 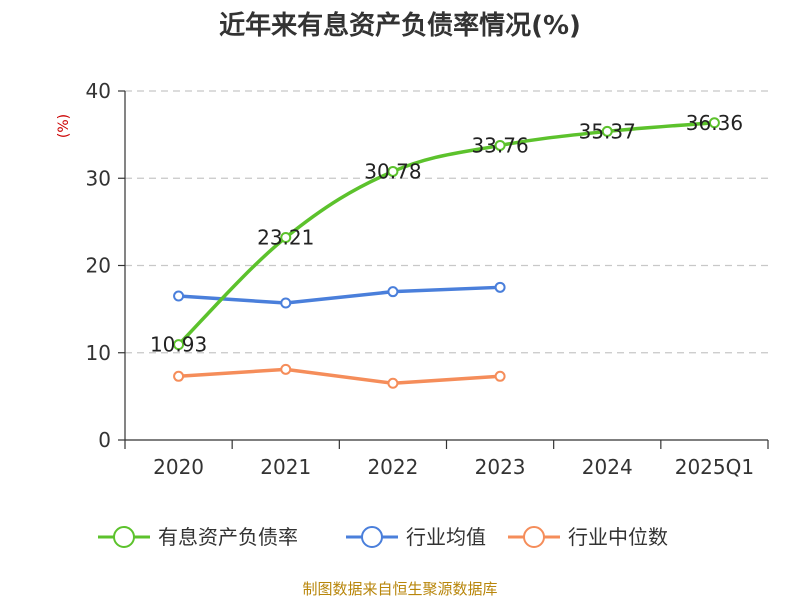 What do you see at coordinates (400, 25) in the screenshot?
I see `chart-title: 近年来有息资产负债率情况(%)` at bounding box center [400, 25].